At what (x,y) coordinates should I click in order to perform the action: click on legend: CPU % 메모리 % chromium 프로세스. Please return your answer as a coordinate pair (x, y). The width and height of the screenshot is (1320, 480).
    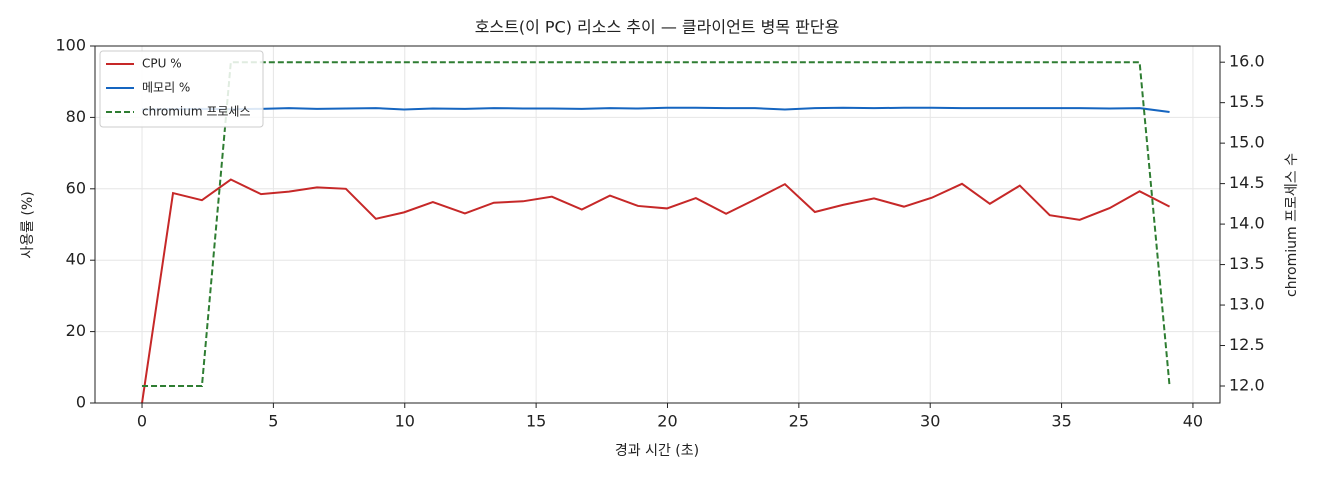
    Looking at the image, I should click on (181, 89).